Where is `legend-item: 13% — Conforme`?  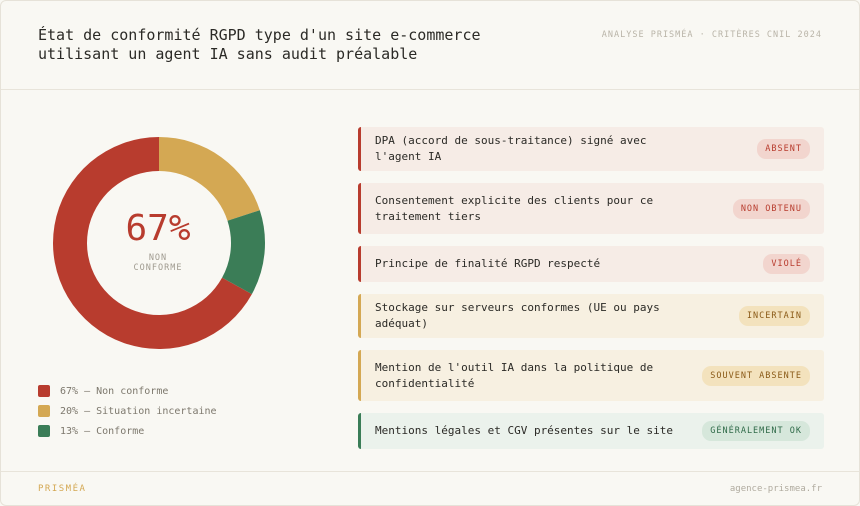
legend-item: 13% — Conforme is located at coordinates (127, 431).